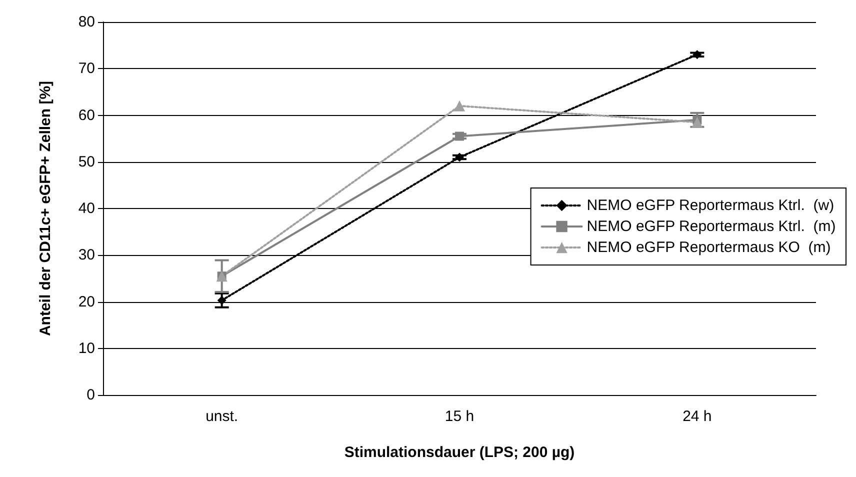  Describe the element at coordinates (222, 416) in the screenshot. I see `x-tick-label: unst.` at that location.